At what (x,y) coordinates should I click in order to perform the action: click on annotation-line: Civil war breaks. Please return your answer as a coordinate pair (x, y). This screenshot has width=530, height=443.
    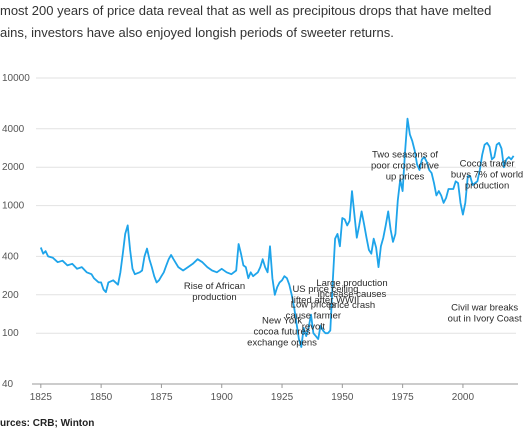
    Looking at the image, I should click on (484, 308).